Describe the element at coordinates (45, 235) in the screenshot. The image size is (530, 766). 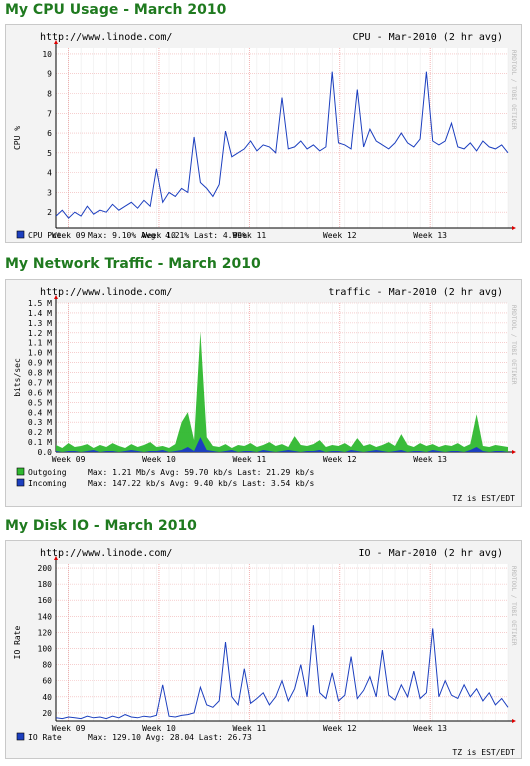
I see `legend-name: CPU Pct` at that location.